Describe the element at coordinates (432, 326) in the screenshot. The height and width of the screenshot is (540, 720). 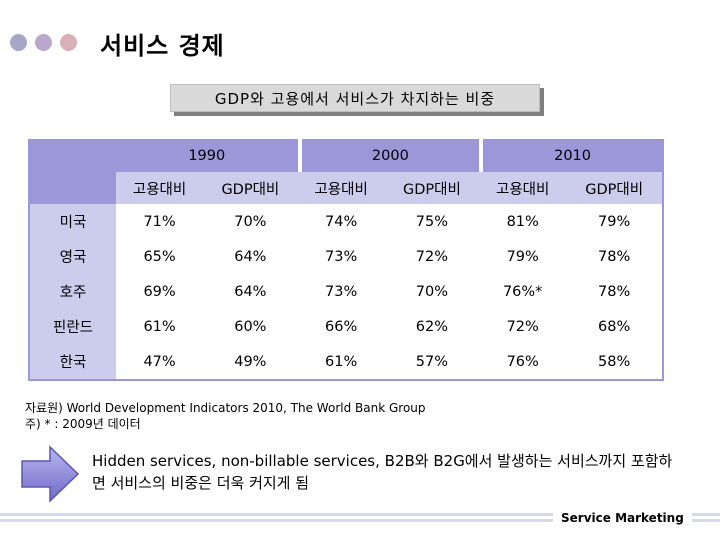
I see `table-cell: 62%` at that location.